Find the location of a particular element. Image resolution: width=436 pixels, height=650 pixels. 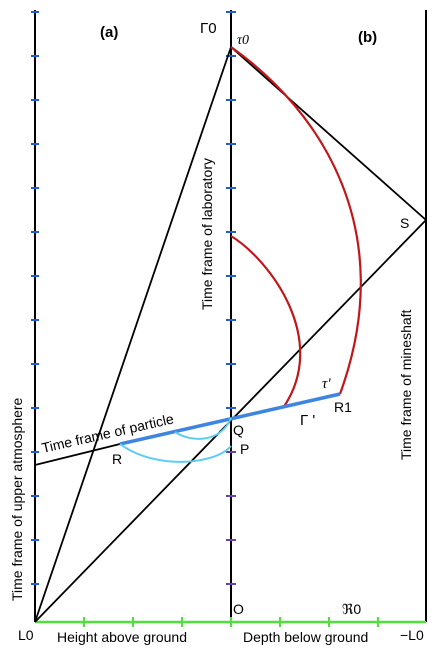

label-q: Q is located at coordinates (238, 430).